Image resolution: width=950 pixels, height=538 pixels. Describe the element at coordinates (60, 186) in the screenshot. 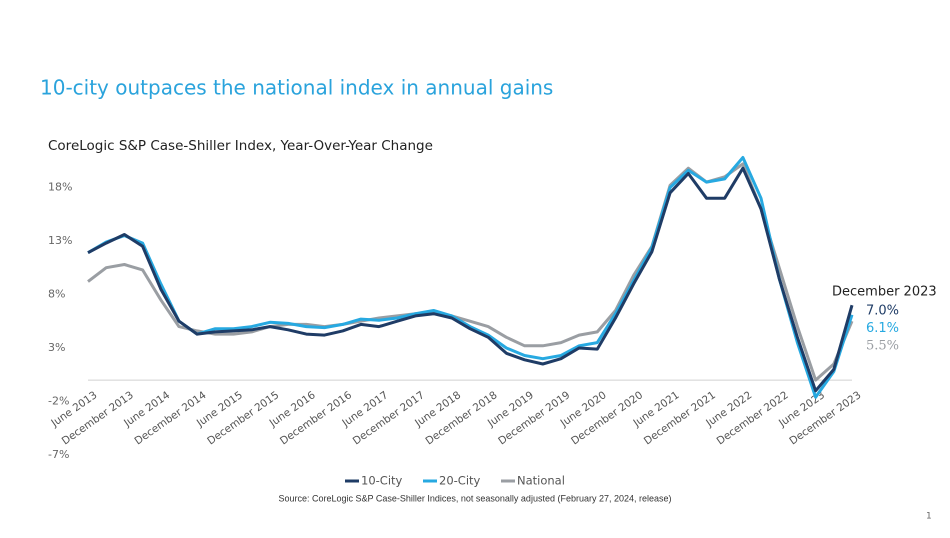

I see `y-tick-label: 18%` at that location.